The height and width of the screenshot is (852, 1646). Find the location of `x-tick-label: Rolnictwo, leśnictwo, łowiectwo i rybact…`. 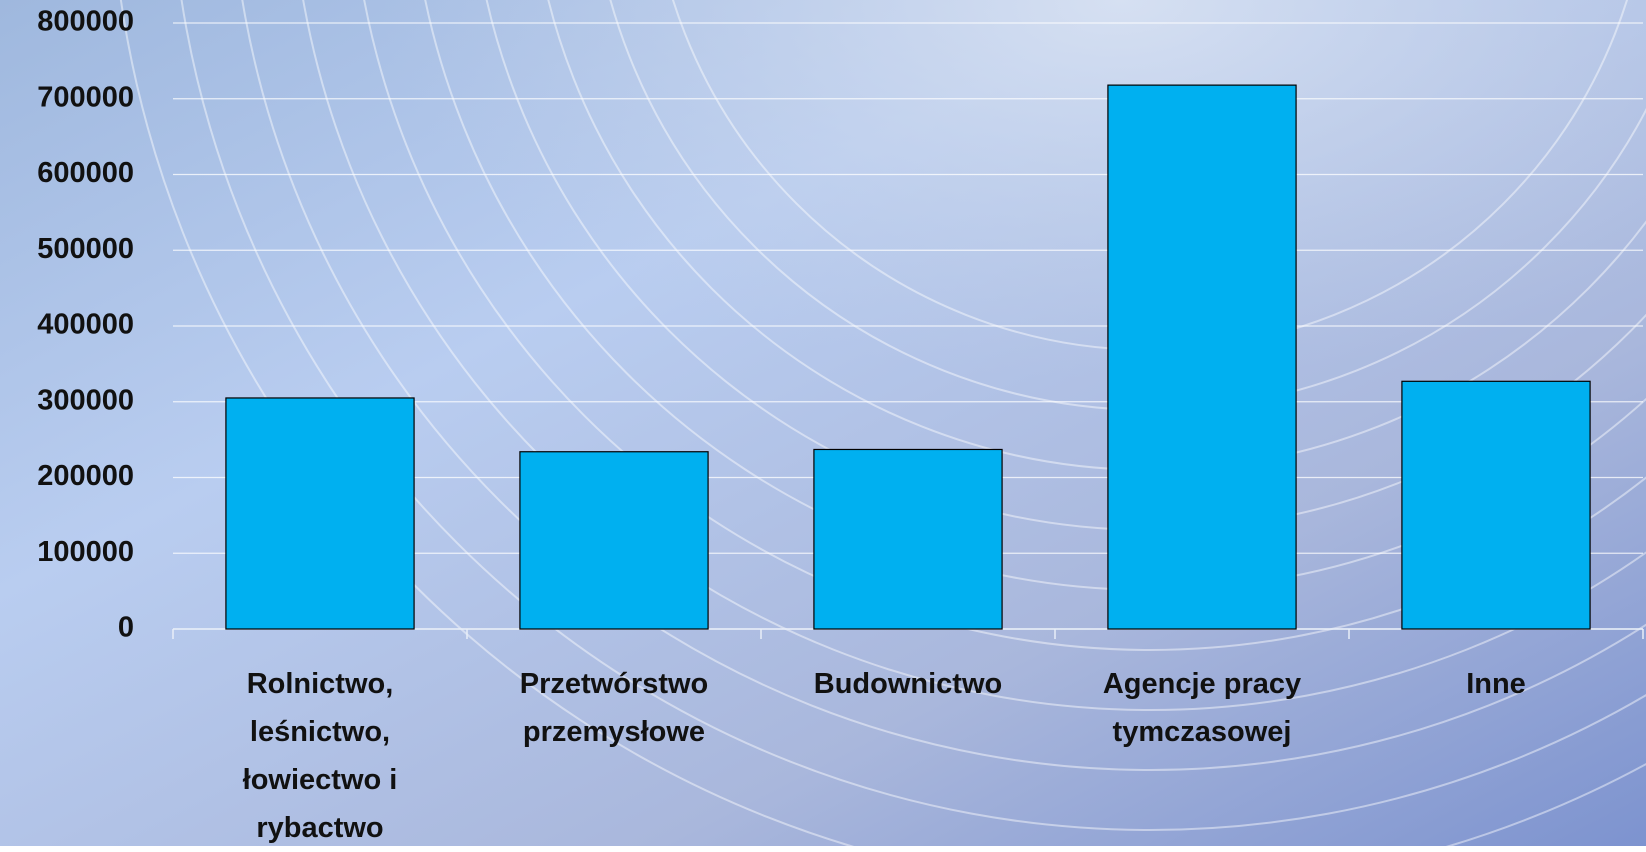

x-tick-label: Rolnictwo, leśnictwo, łowiectwo i rybact… is located at coordinates (320, 756).